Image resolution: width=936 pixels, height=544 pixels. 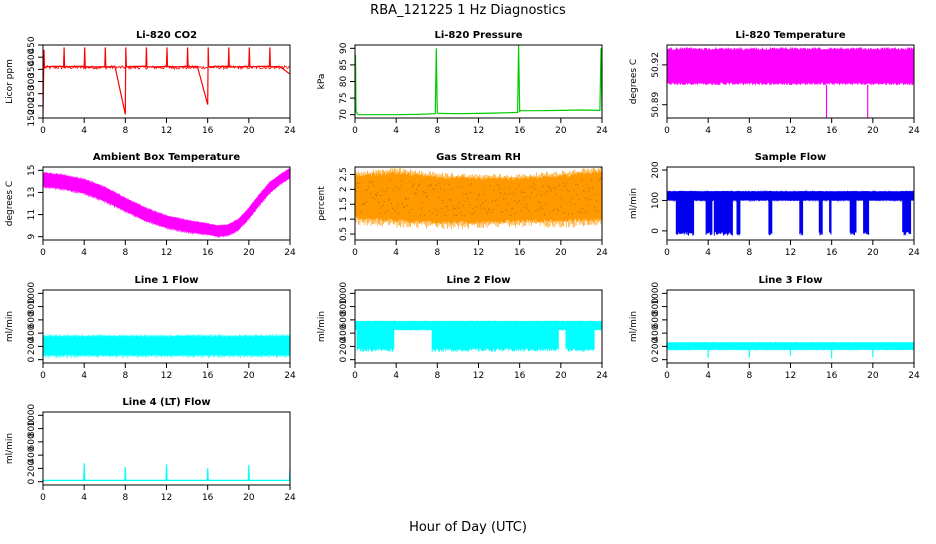 I want to click on ytick-label-line-3-flow-600: 600, so click(x=656, y=319).